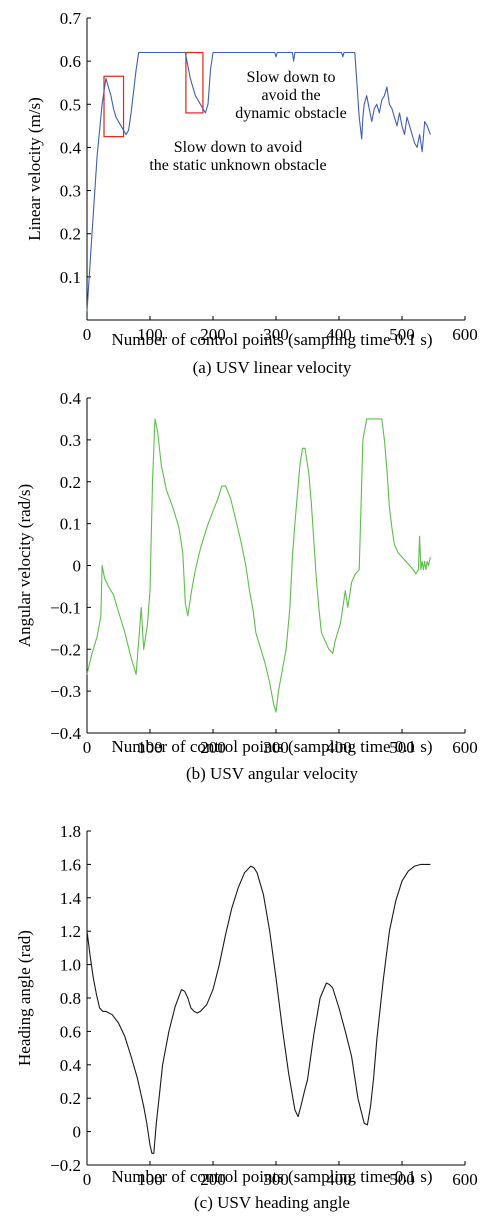  I want to click on y-tick-label: 1.8, so click(70, 831).